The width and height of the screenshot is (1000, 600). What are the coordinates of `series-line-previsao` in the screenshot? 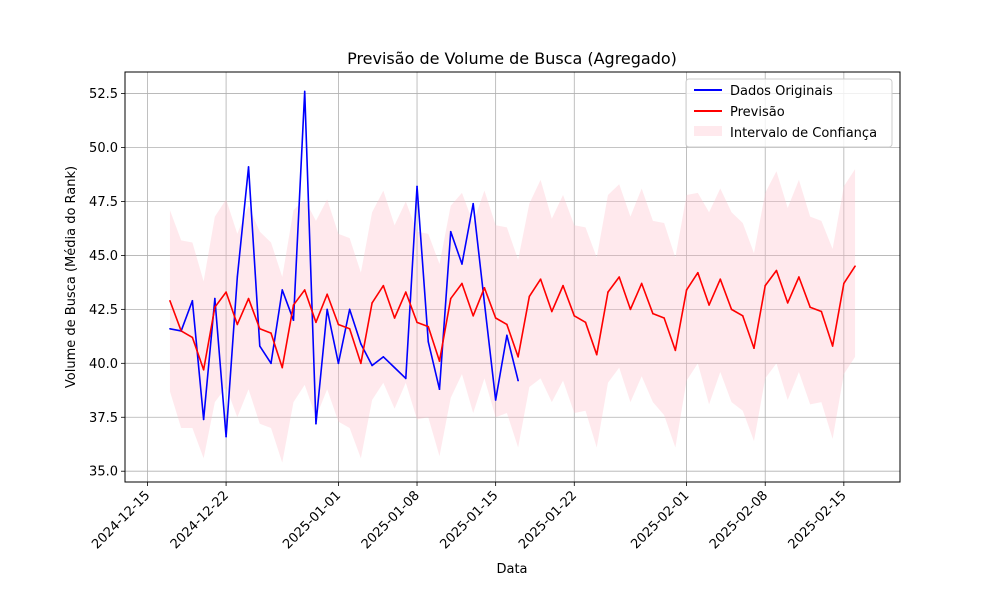 It's located at (512, 318).